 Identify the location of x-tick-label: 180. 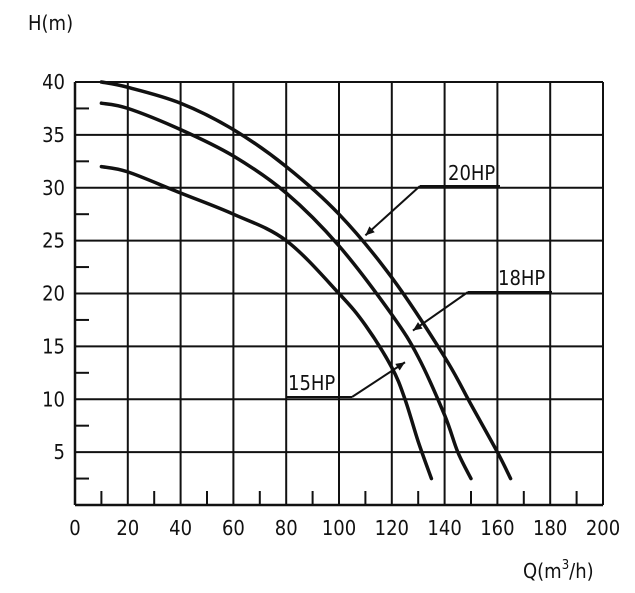
(550, 528).